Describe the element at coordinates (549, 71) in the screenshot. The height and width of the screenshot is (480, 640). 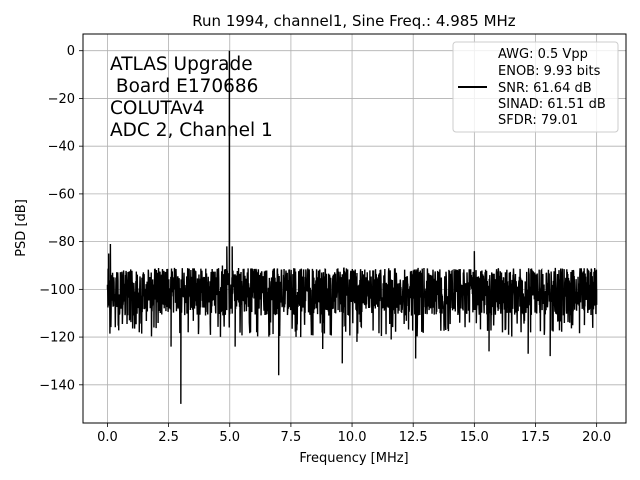
I see `legend-entry: ENOB: 9.93 bits` at that location.